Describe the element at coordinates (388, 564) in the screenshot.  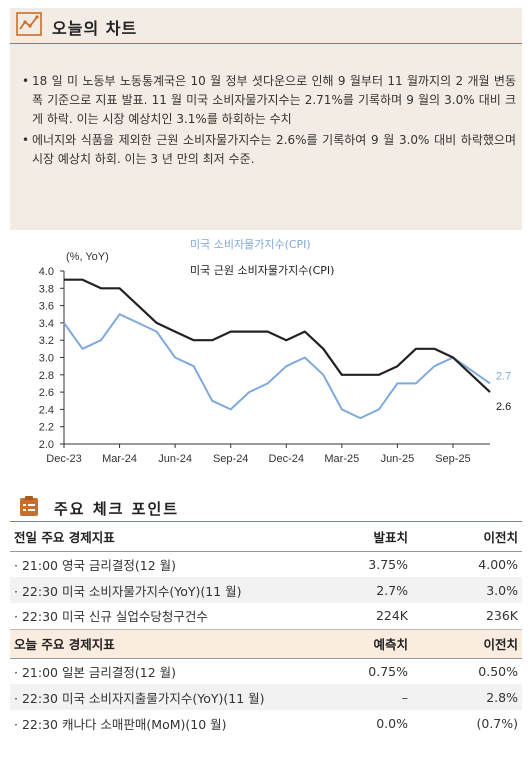
I see `value-cell: 3.75%` at that location.